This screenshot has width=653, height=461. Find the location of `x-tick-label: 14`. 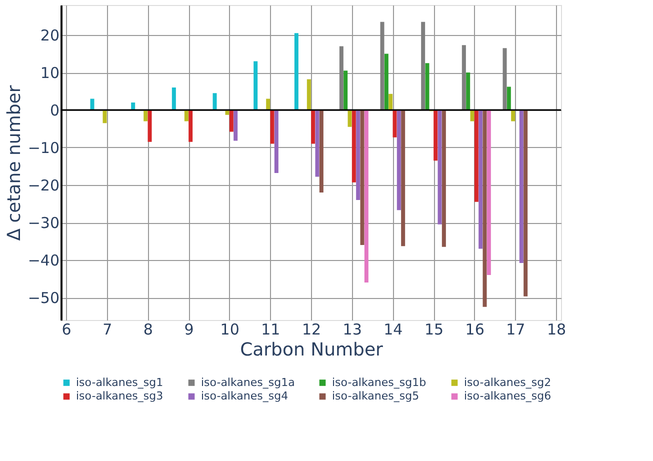

x-tick-label: 14 is located at coordinates (393, 329).